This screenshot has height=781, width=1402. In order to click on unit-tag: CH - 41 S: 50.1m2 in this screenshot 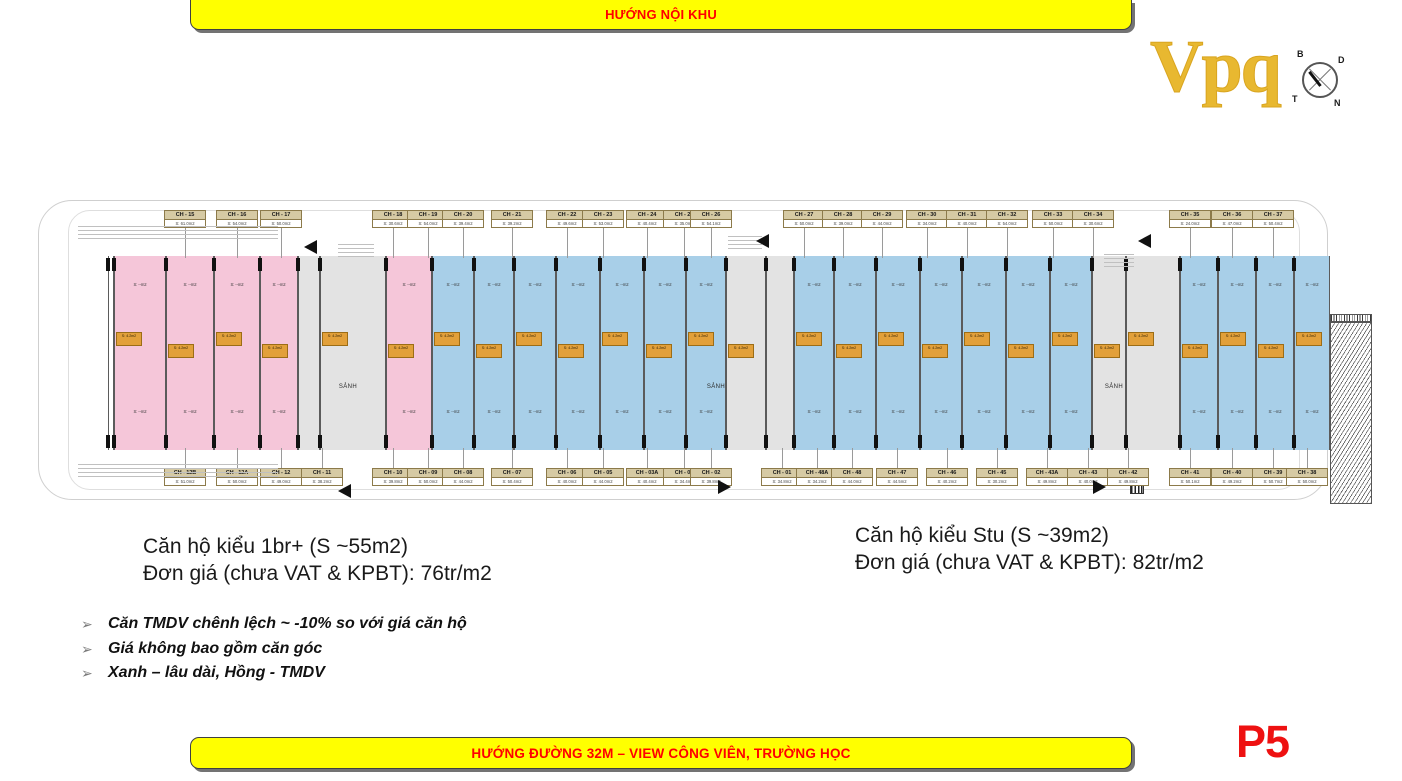, I will do `click(1190, 477)`.